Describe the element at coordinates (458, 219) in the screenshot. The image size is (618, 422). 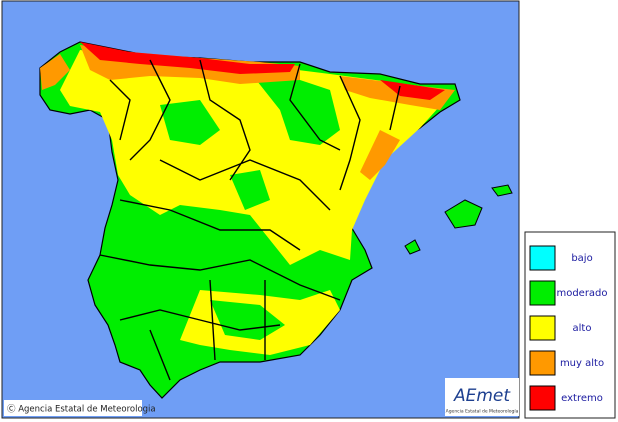
I see `balearic-islands` at that location.